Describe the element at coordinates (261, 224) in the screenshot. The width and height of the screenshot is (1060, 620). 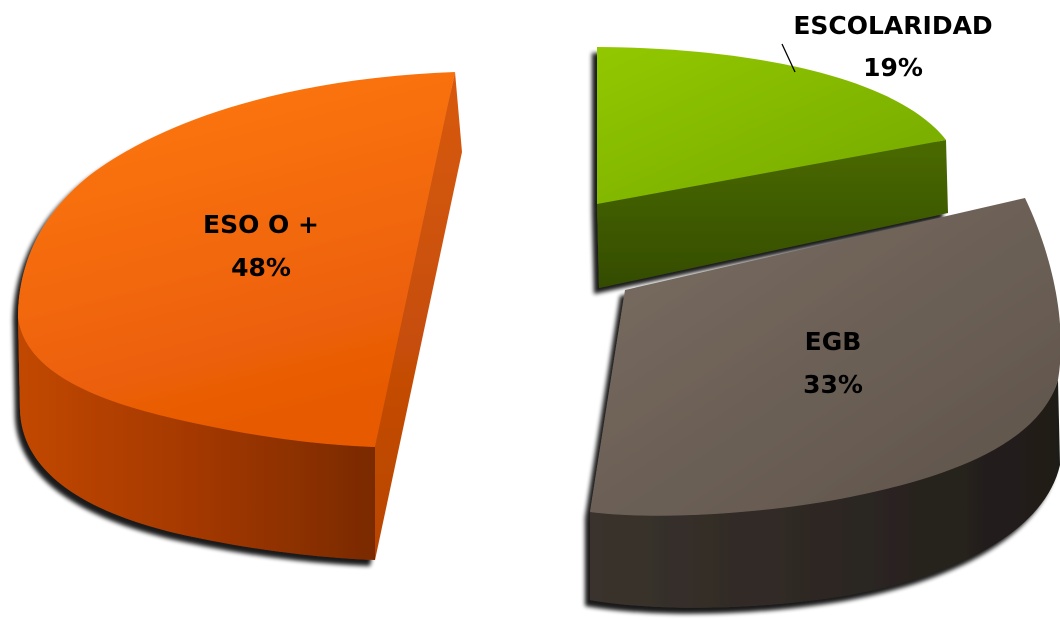
I see `label-eso-name: ESO O +` at that location.